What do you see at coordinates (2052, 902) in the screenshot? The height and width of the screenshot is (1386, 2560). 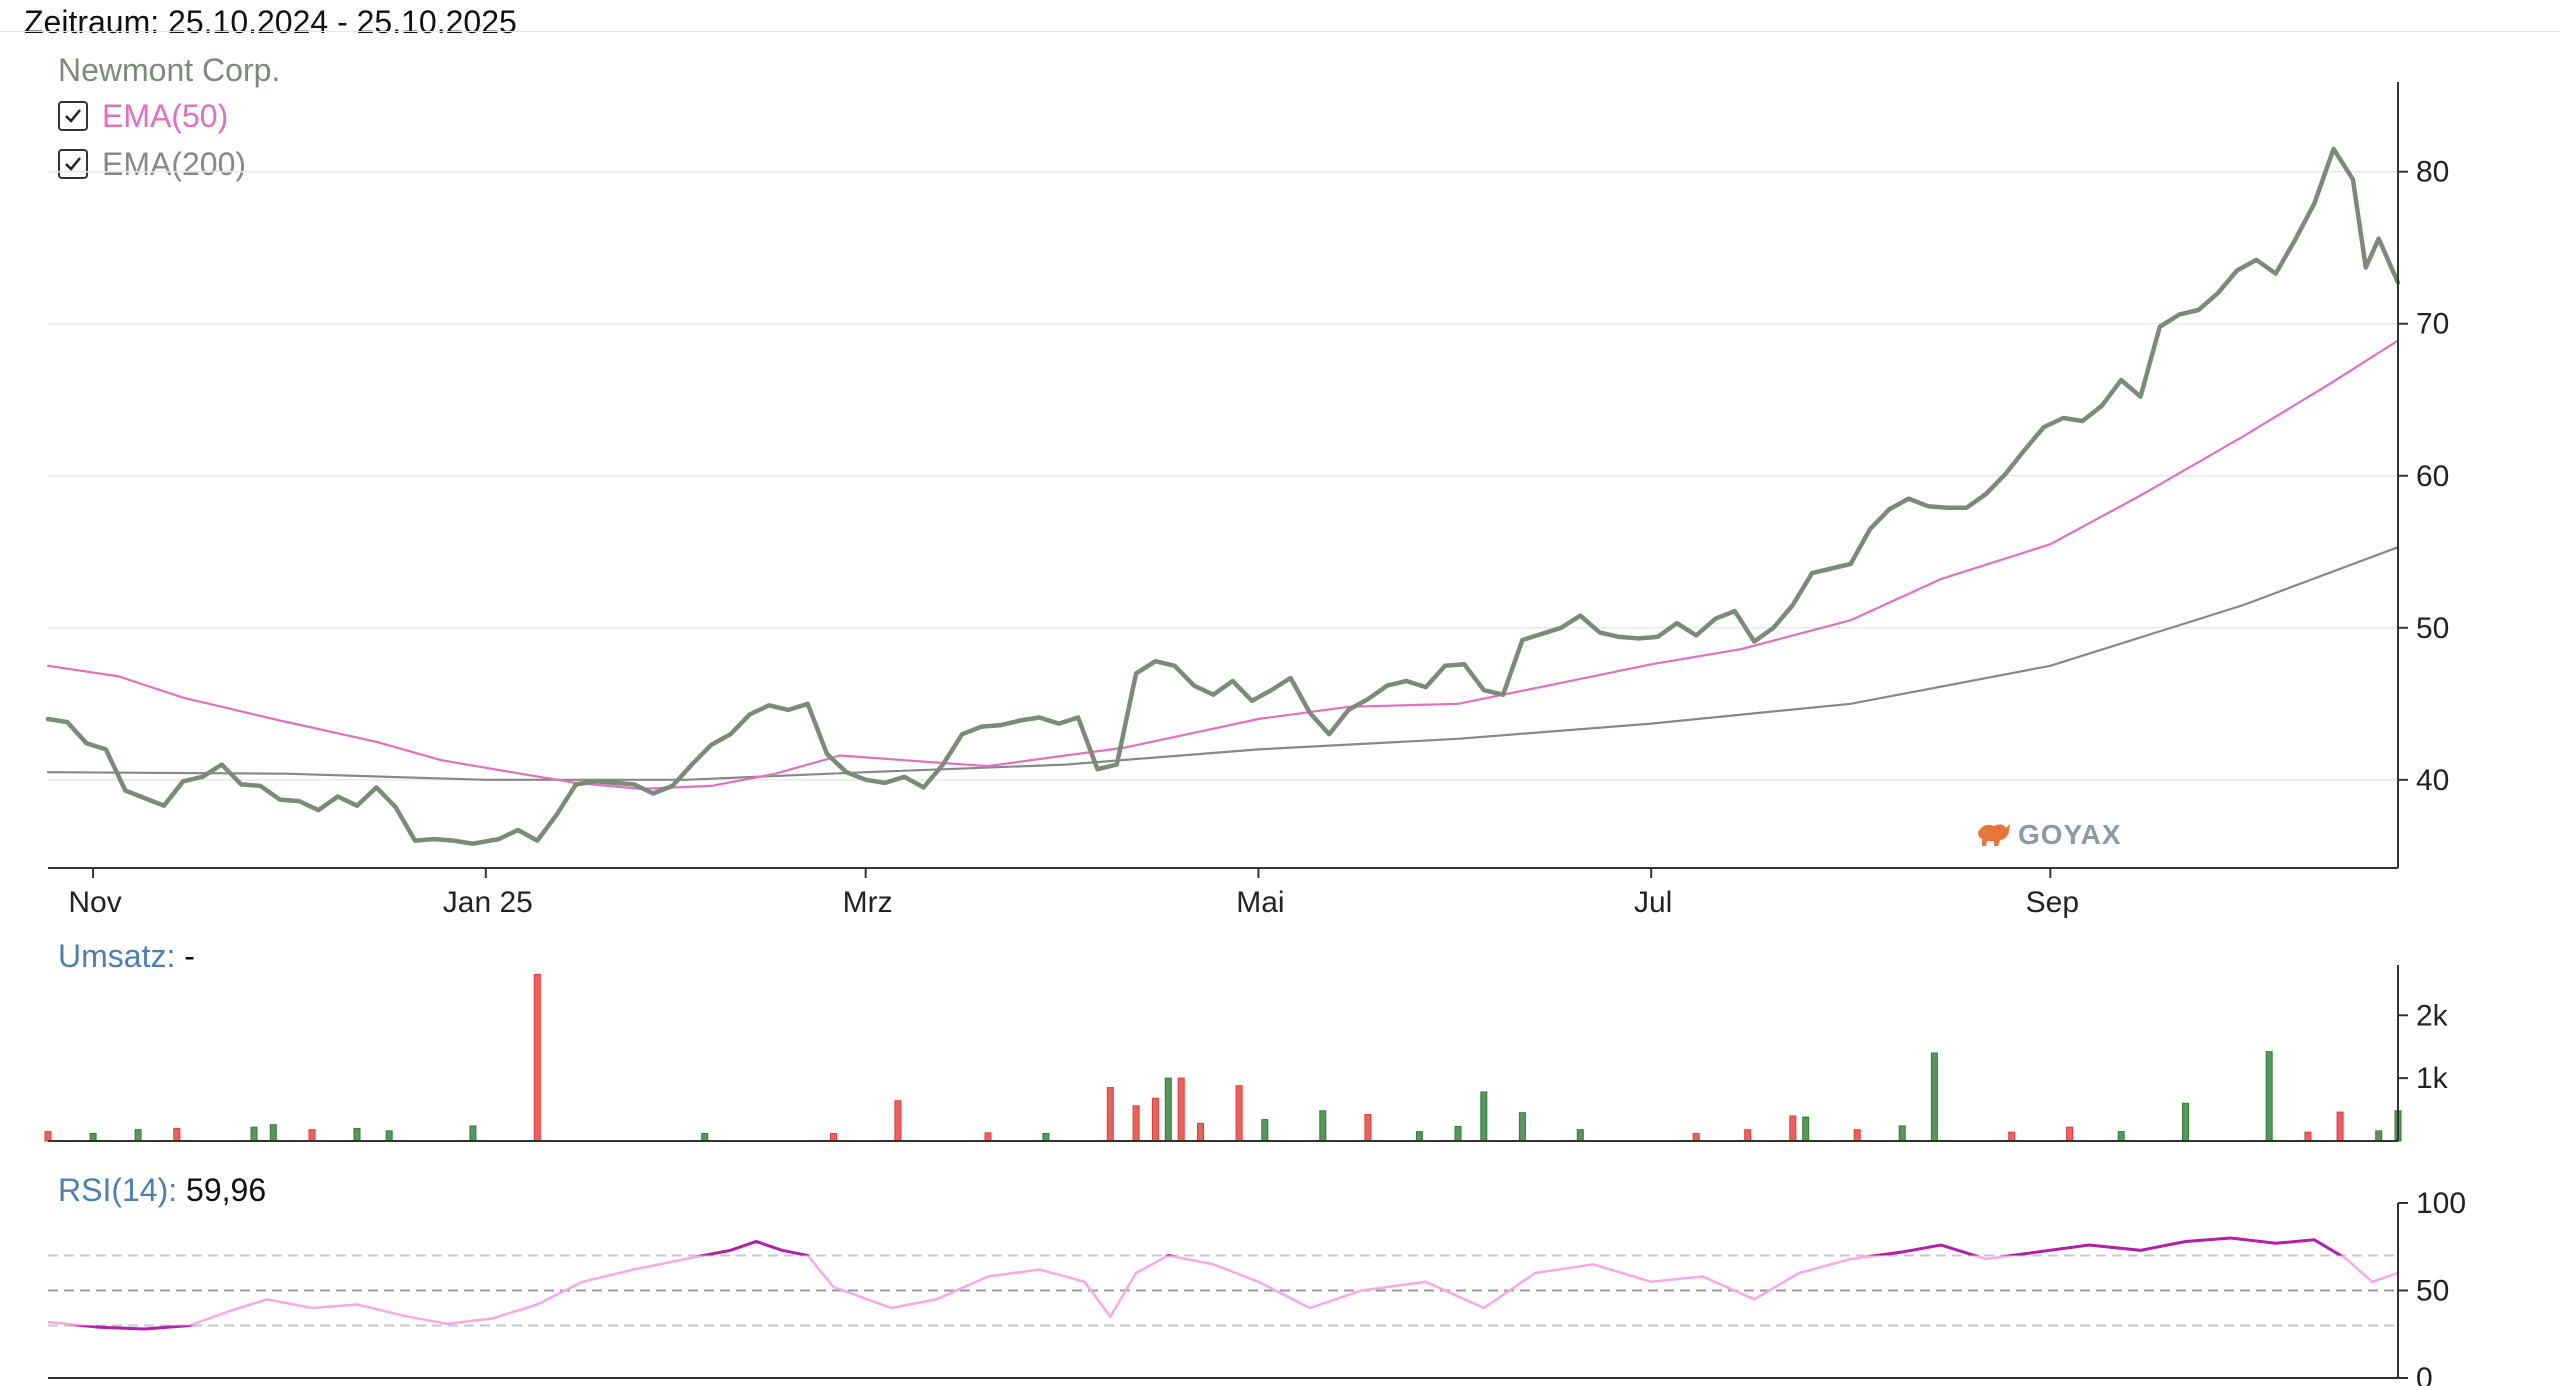 I see `x-tick-label: Sep` at bounding box center [2052, 902].